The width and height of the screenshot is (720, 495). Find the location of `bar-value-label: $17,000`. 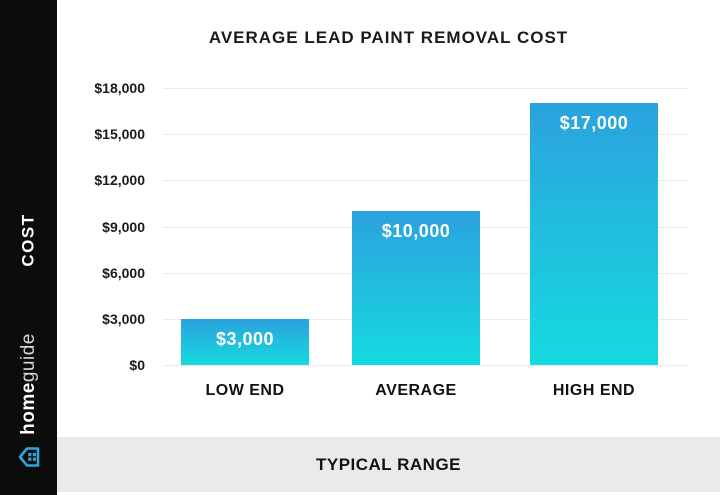

bar-value-label: $17,000 is located at coordinates (594, 123).